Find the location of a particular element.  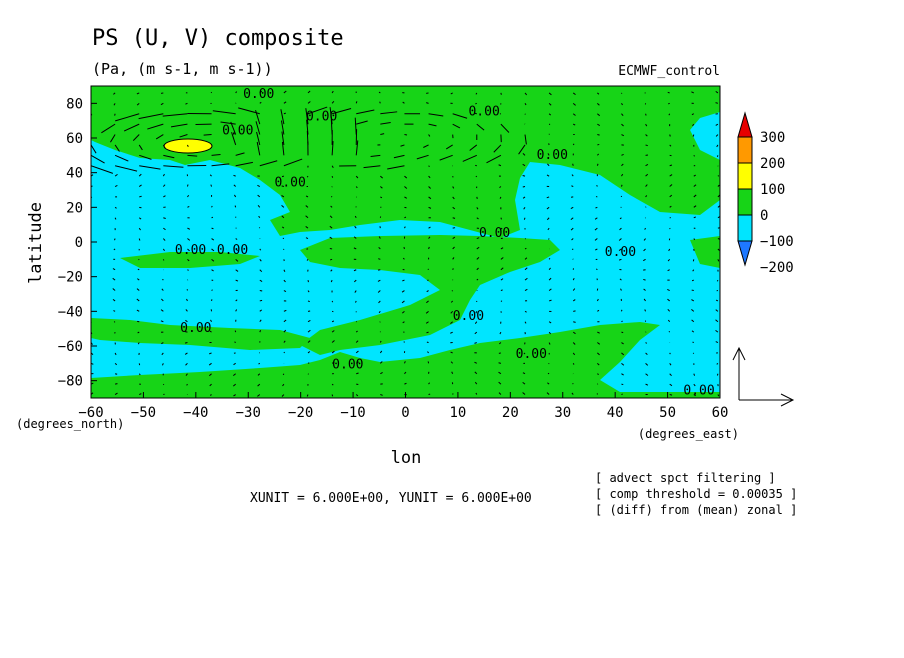

colorbar-swatch-max is located at coordinates (745, 125).